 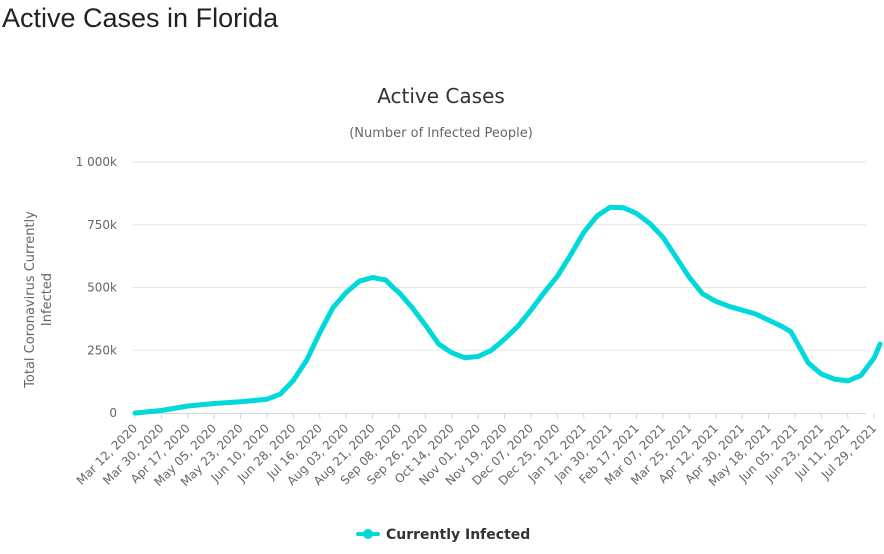 What do you see at coordinates (441, 133) in the screenshot?
I see `chart-subtitle: (Number of Infected People)` at bounding box center [441, 133].